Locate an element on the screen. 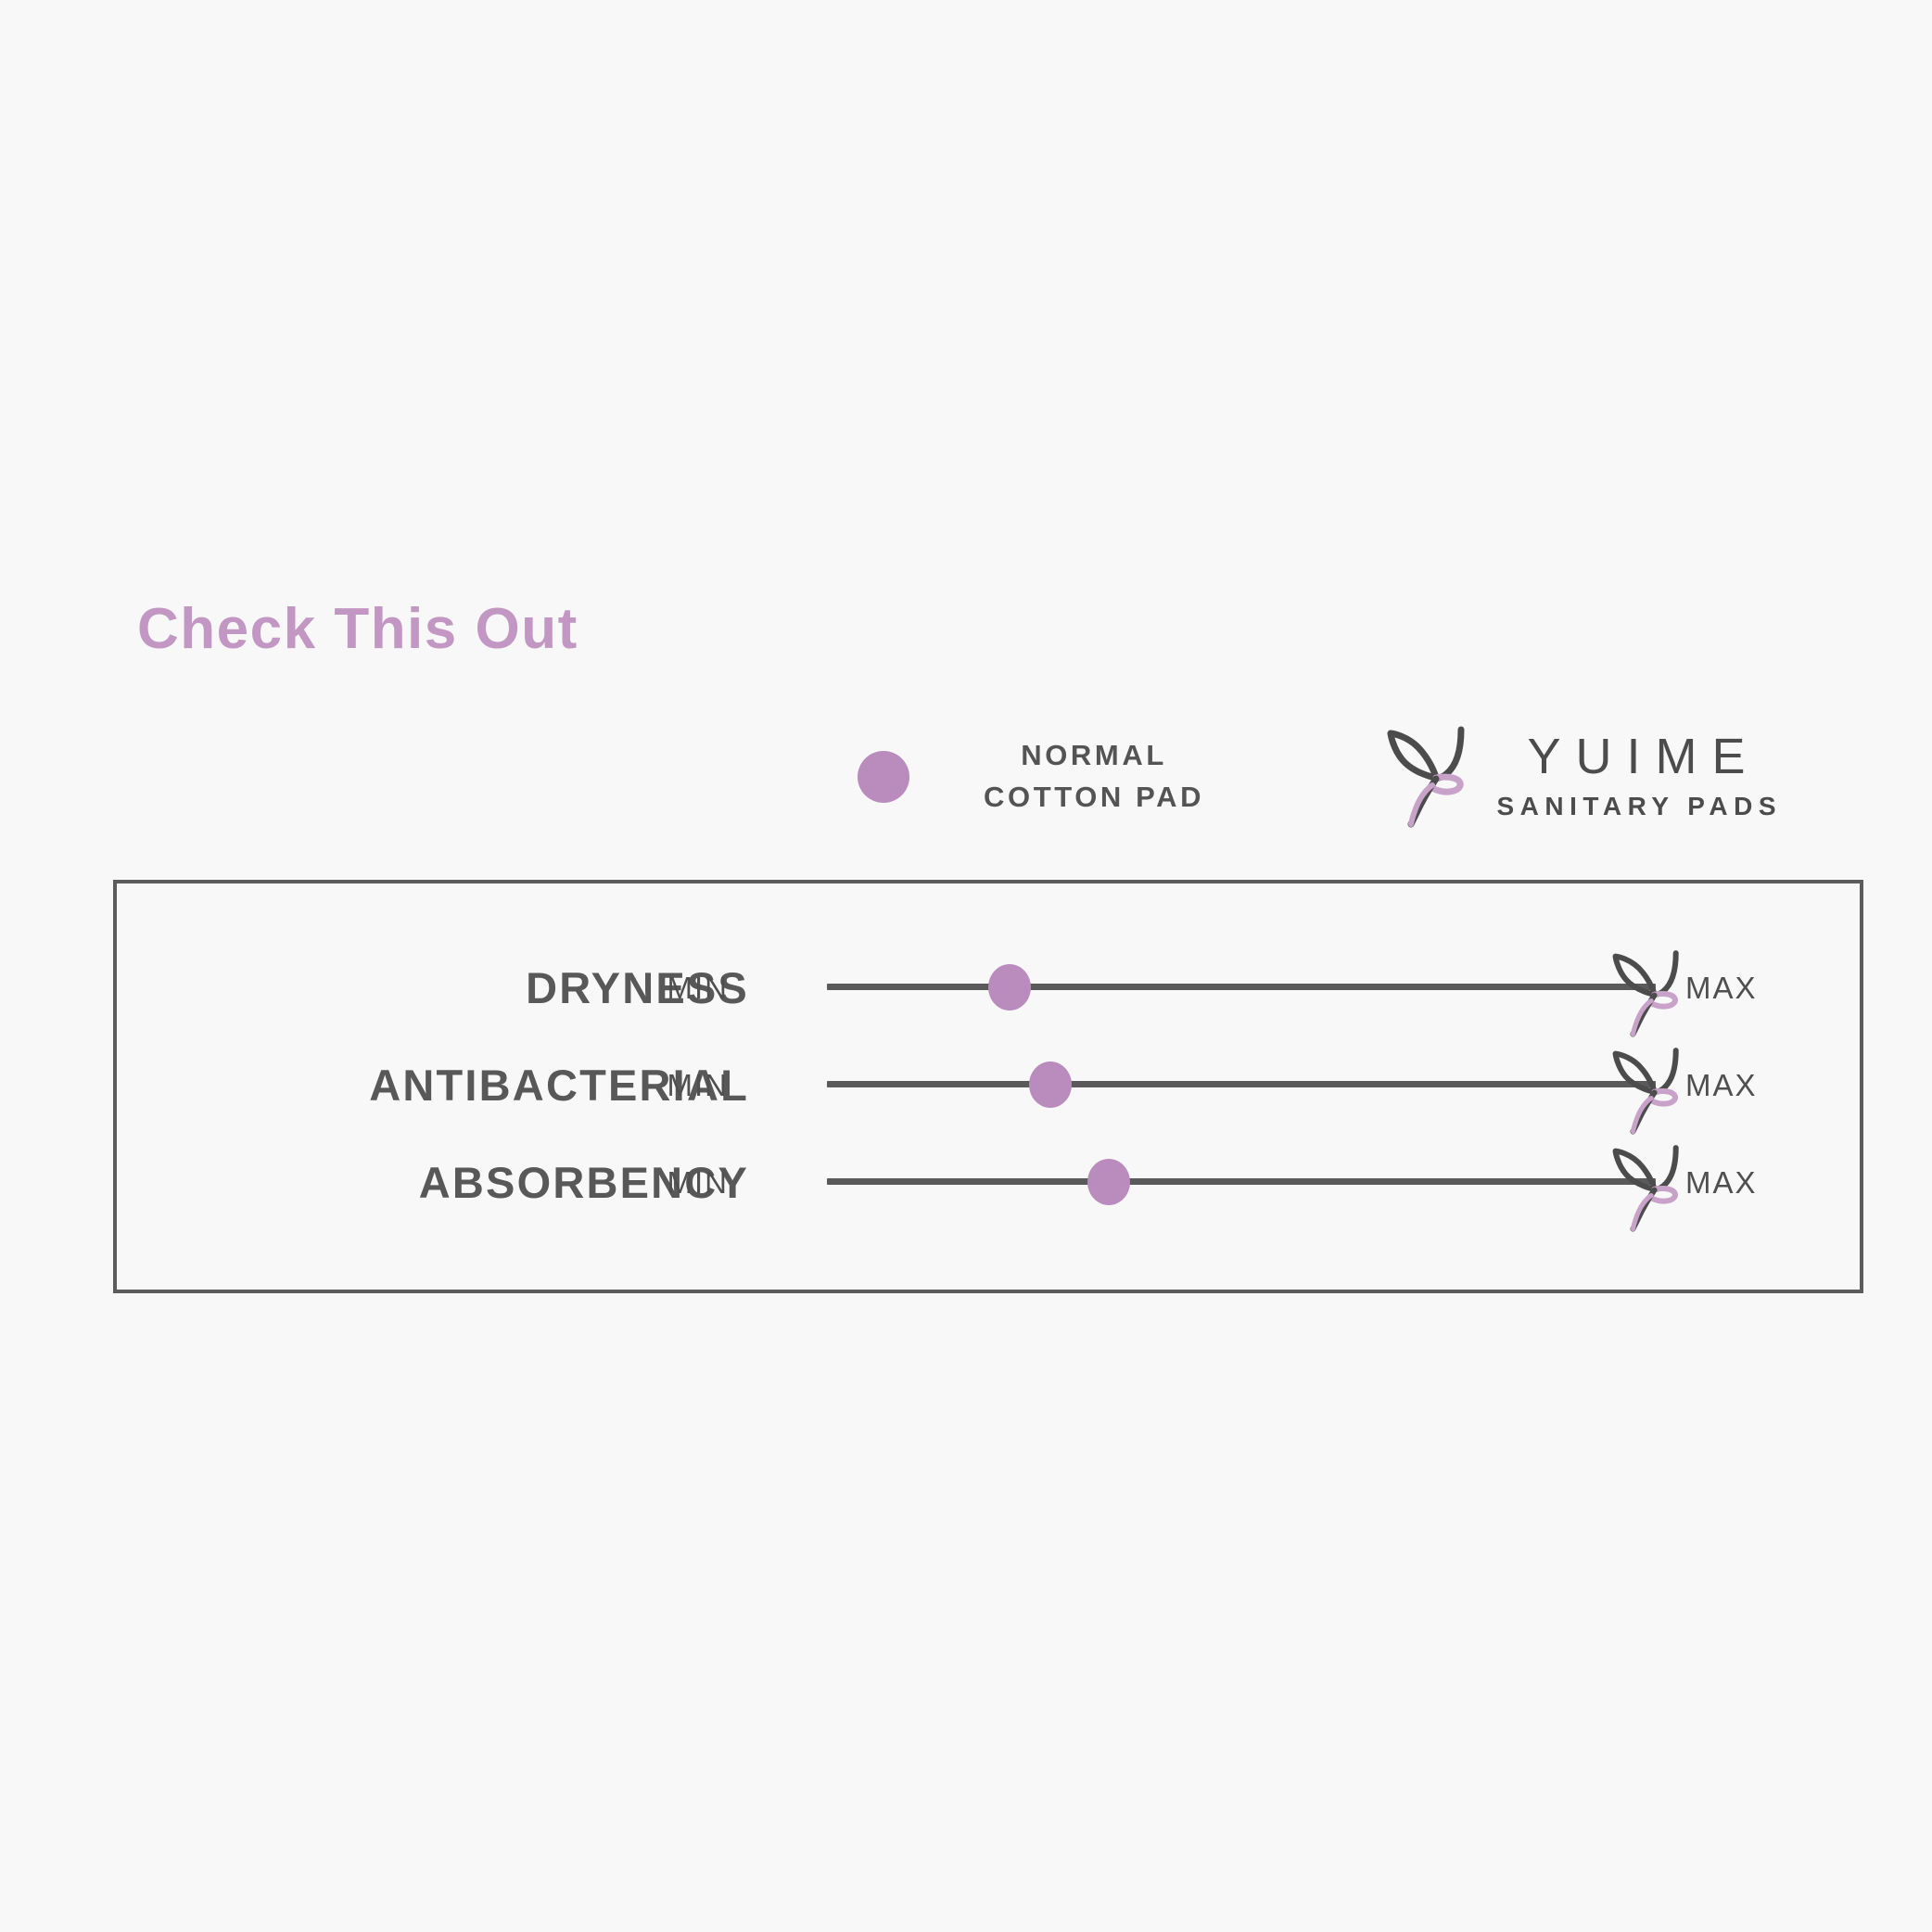 The image size is (1932, 1932). legend: NORMAL COTTON PAD Y is located at coordinates (992, 778).